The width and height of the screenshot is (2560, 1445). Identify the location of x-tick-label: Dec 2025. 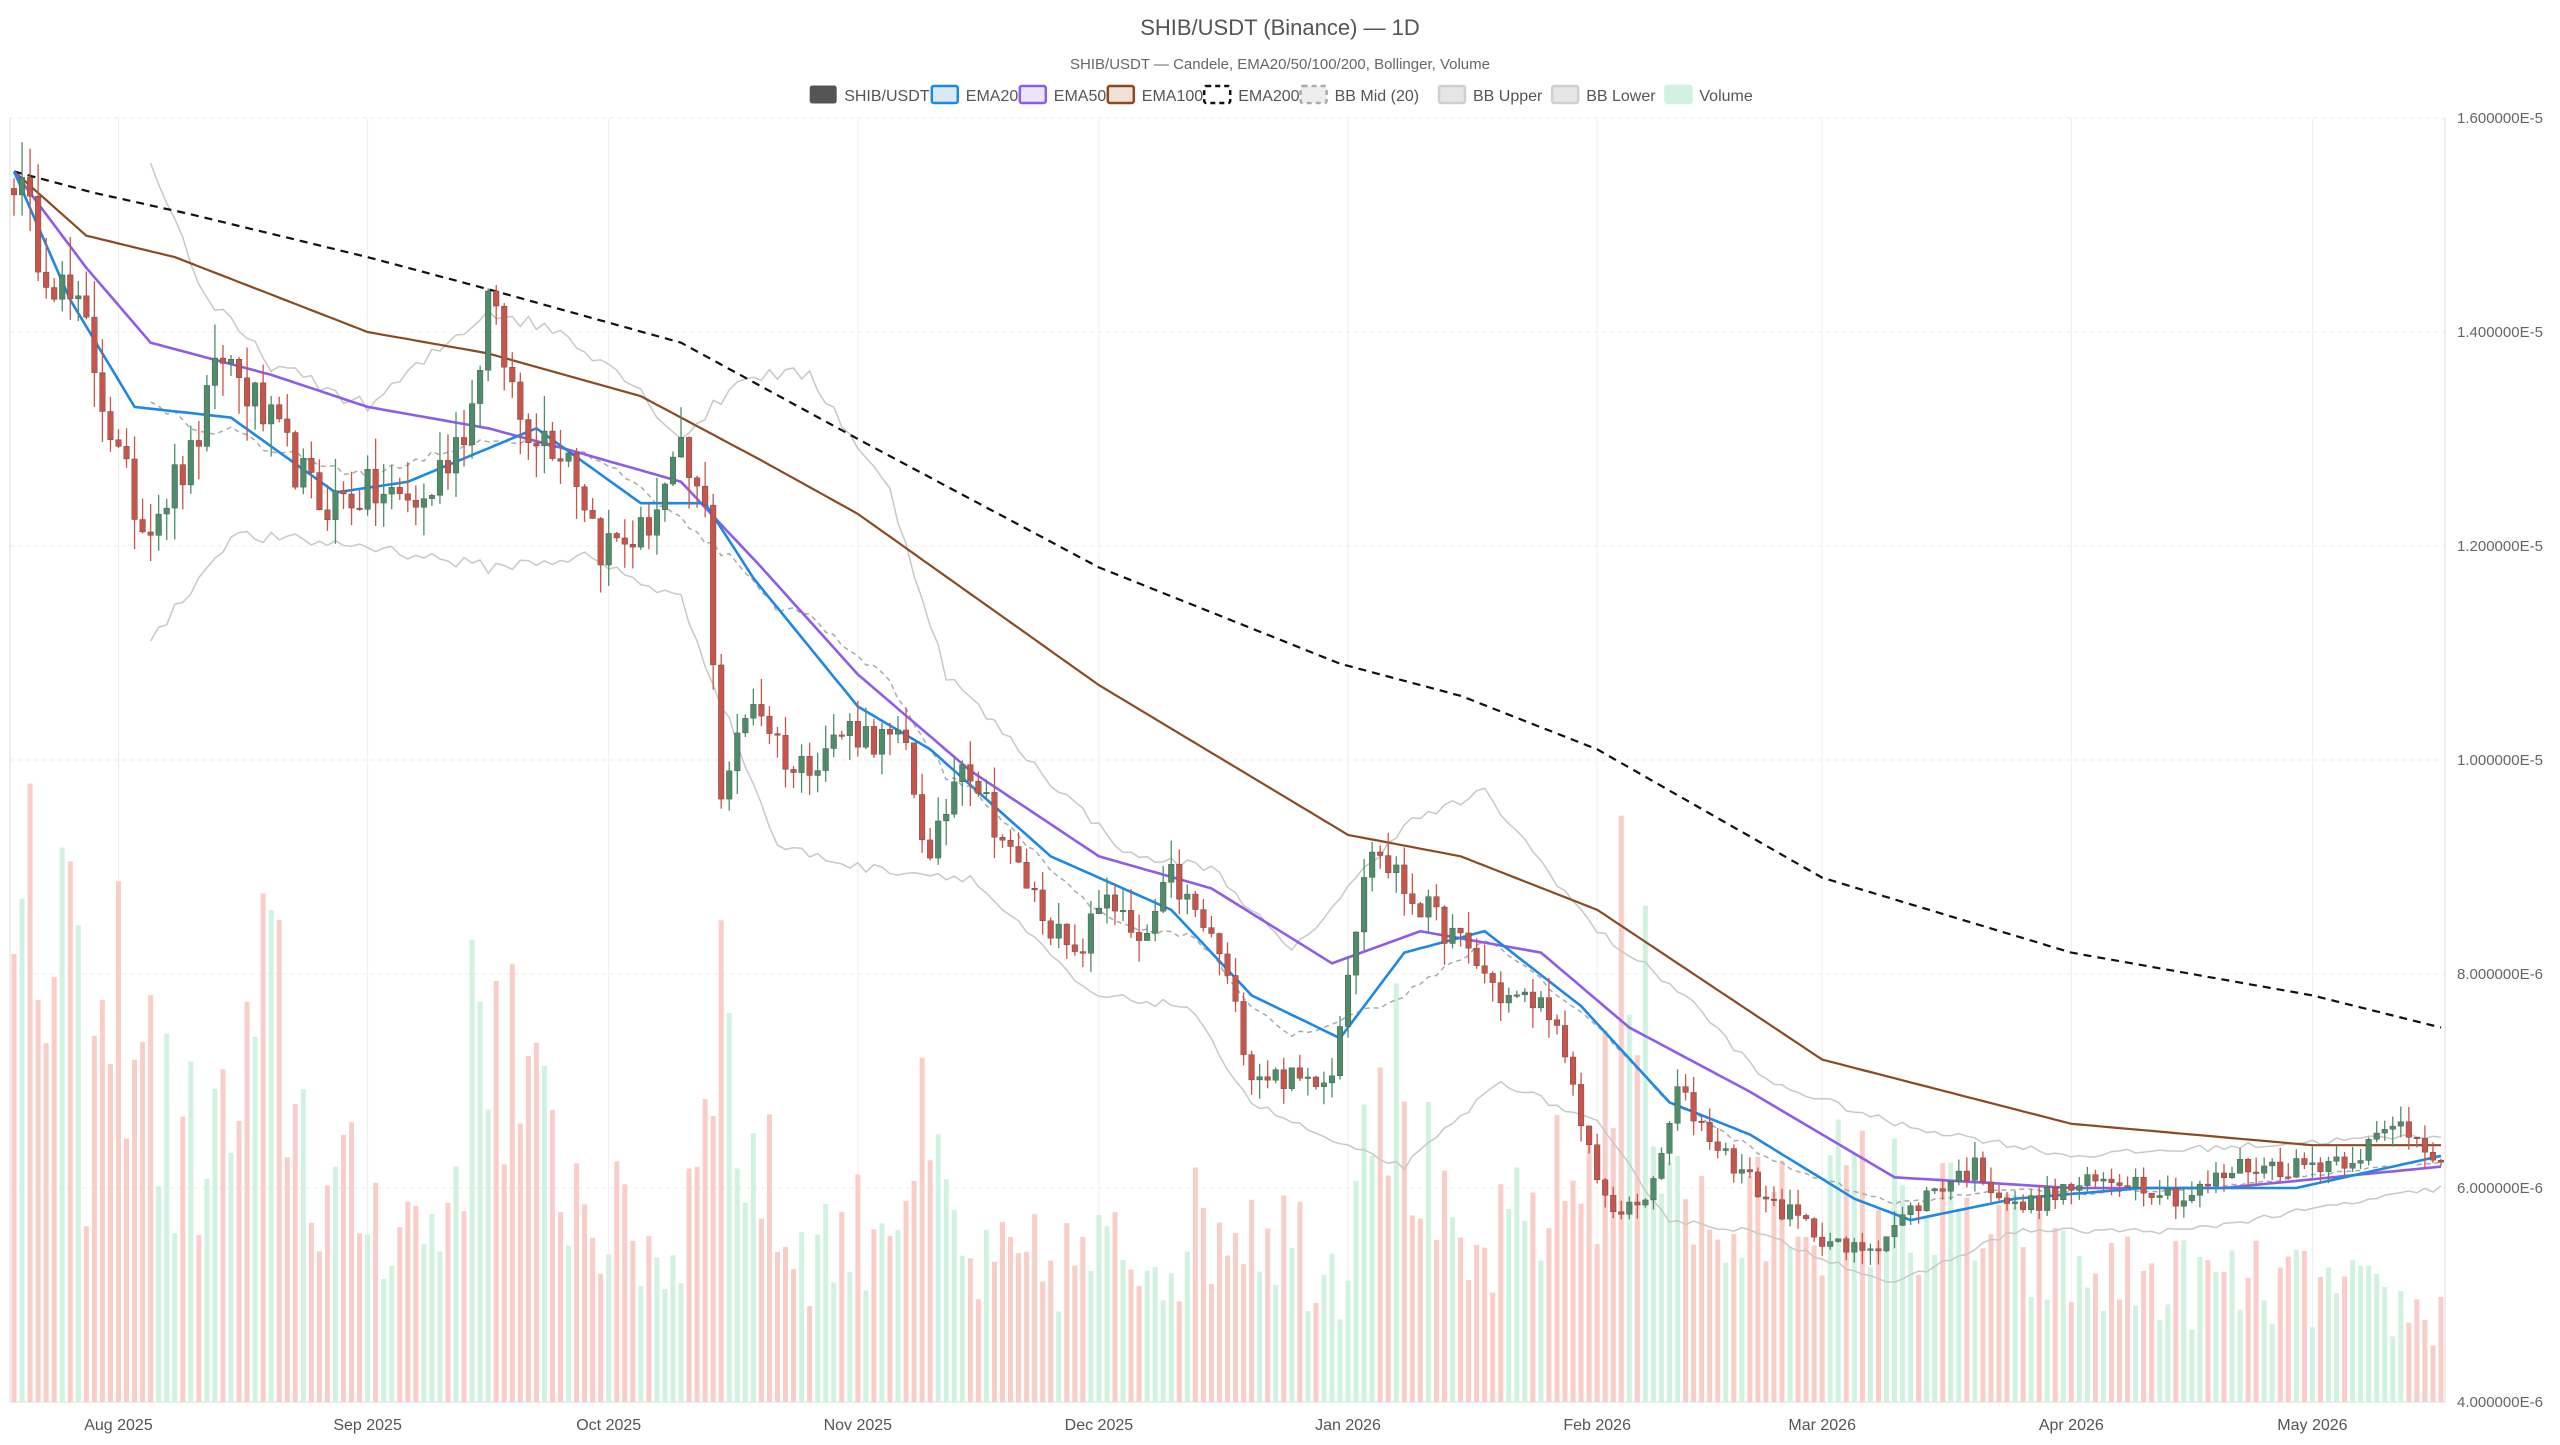
(1099, 1425).